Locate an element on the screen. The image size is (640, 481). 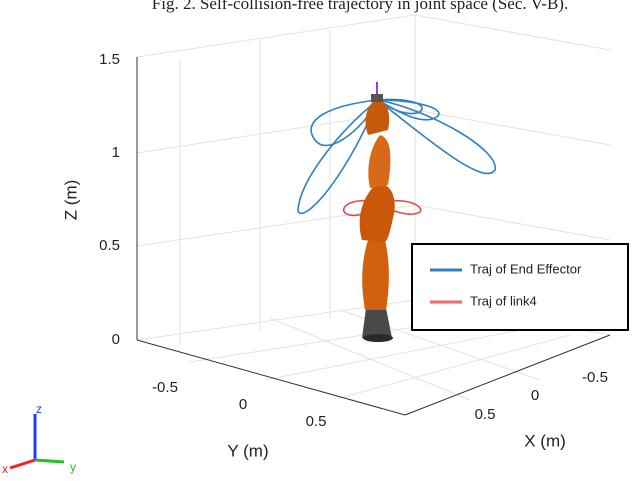
triad: z y x is located at coordinates (39, 439).